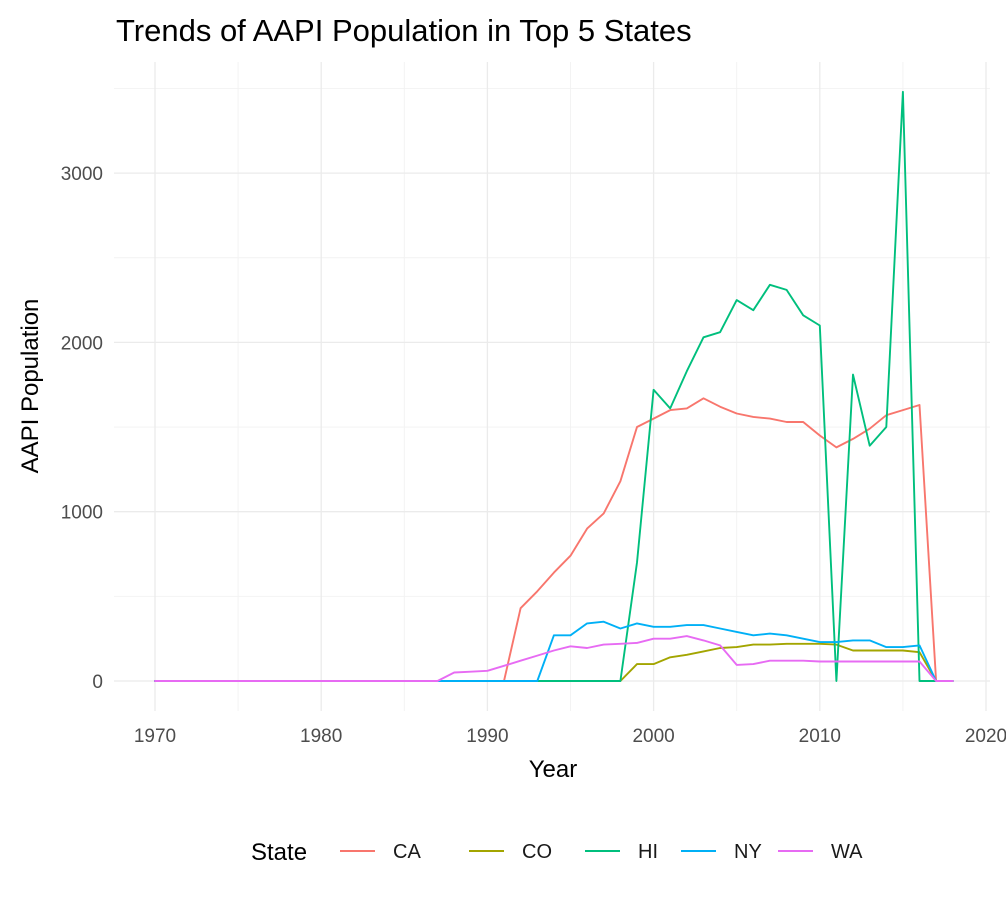  Describe the element at coordinates (155, 736) in the screenshot. I see `x-tick-label: 1970` at that location.